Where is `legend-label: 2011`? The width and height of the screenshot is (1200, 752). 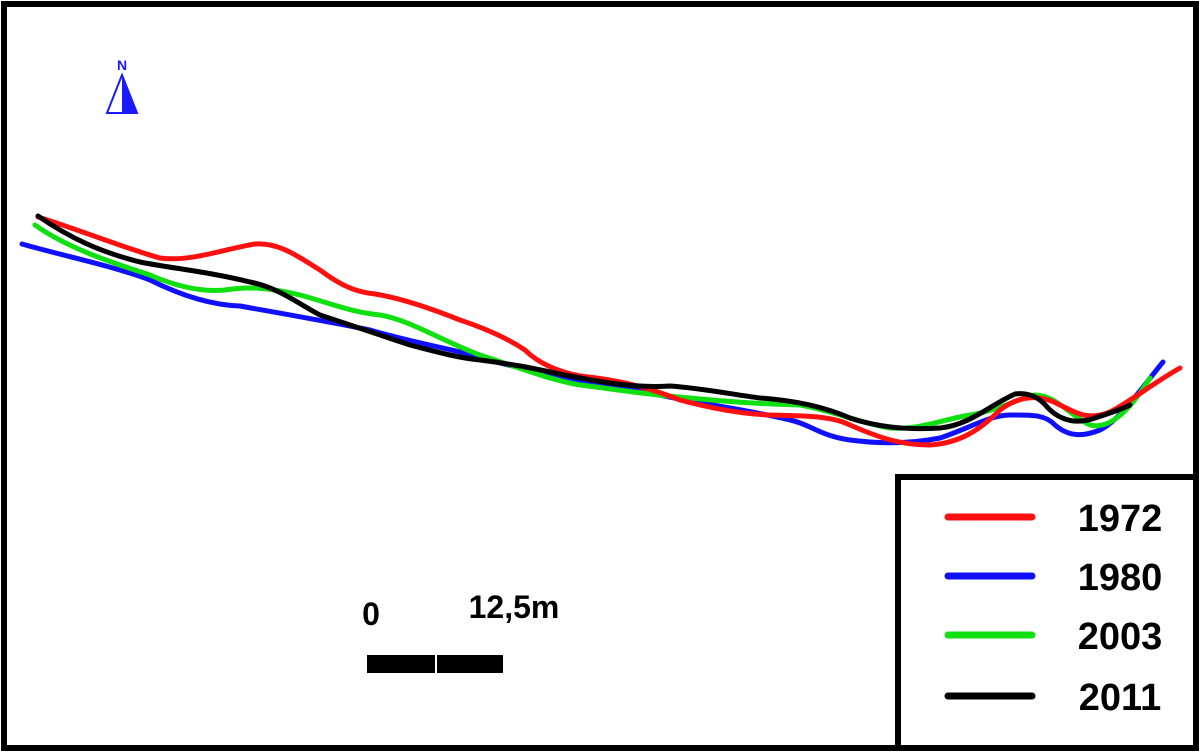 legend-label: 2011 is located at coordinates (1120, 698).